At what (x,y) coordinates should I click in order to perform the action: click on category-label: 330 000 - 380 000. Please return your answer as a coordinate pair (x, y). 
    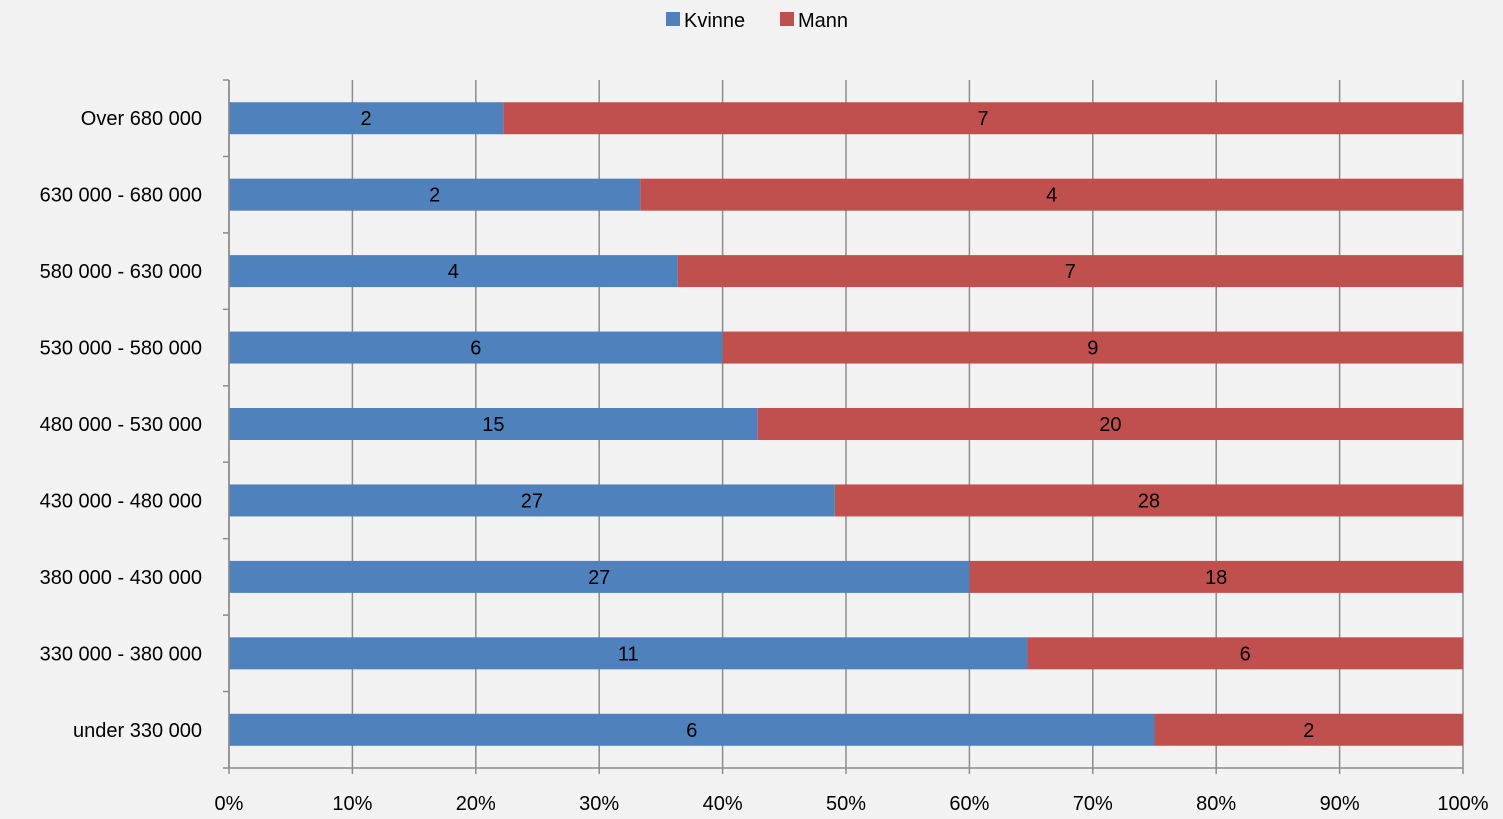
    Looking at the image, I should click on (121, 654).